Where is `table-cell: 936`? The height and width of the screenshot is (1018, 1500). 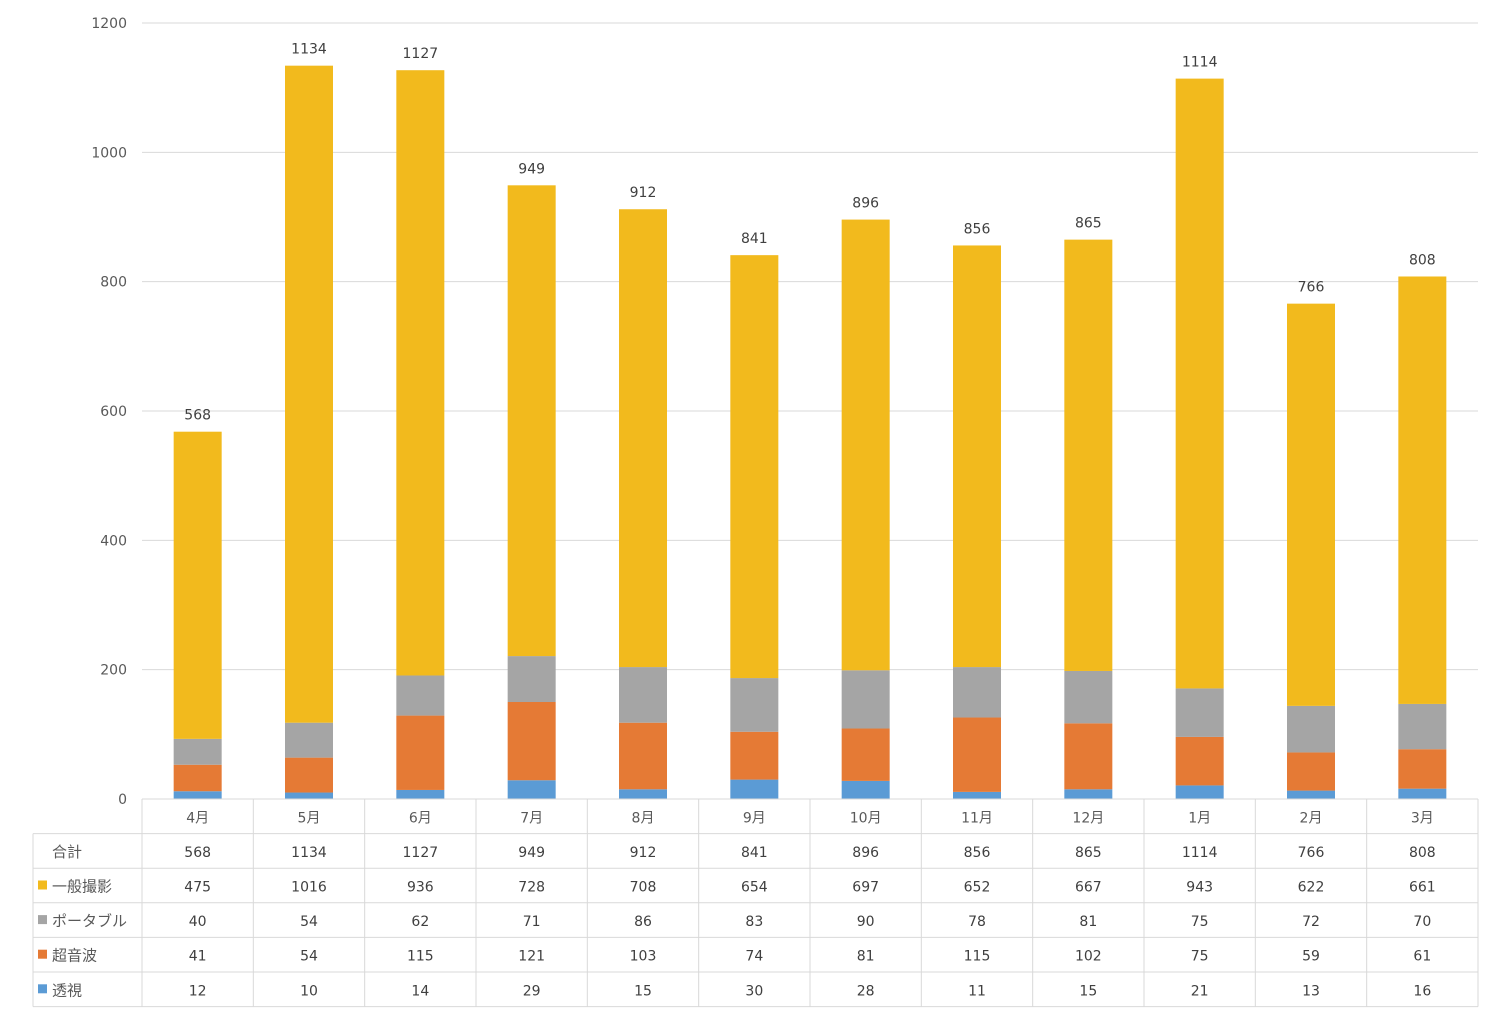 table-cell: 936 is located at coordinates (420, 888).